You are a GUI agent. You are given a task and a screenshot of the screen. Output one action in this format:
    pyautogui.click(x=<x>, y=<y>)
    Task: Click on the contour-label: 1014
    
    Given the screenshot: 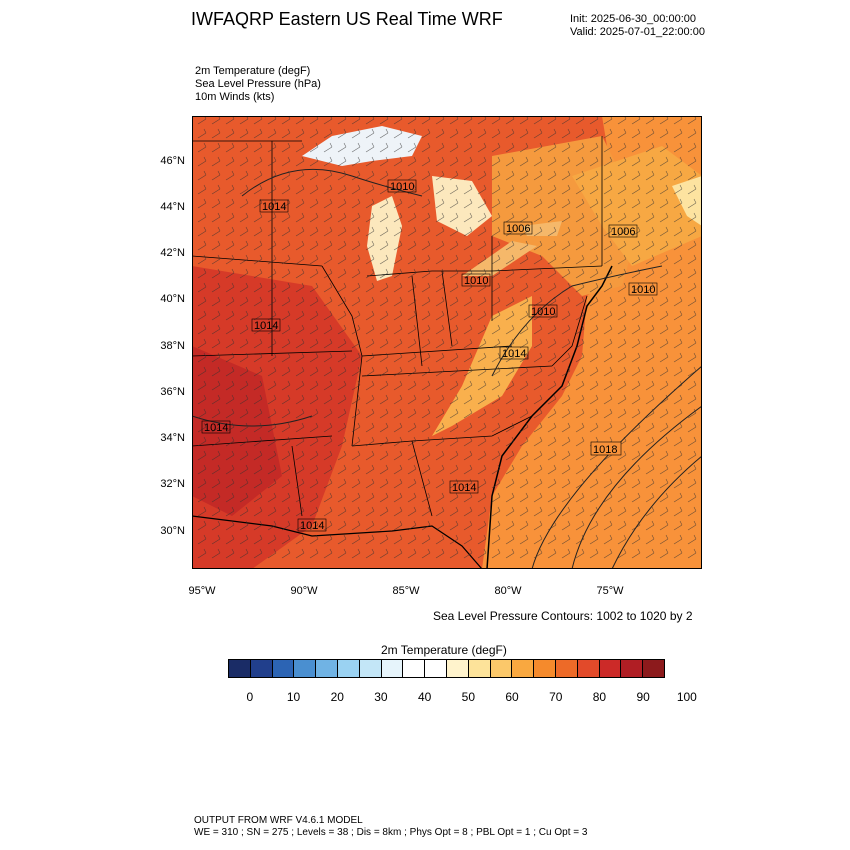 What is the action you would take?
    pyautogui.click(x=312, y=525)
    